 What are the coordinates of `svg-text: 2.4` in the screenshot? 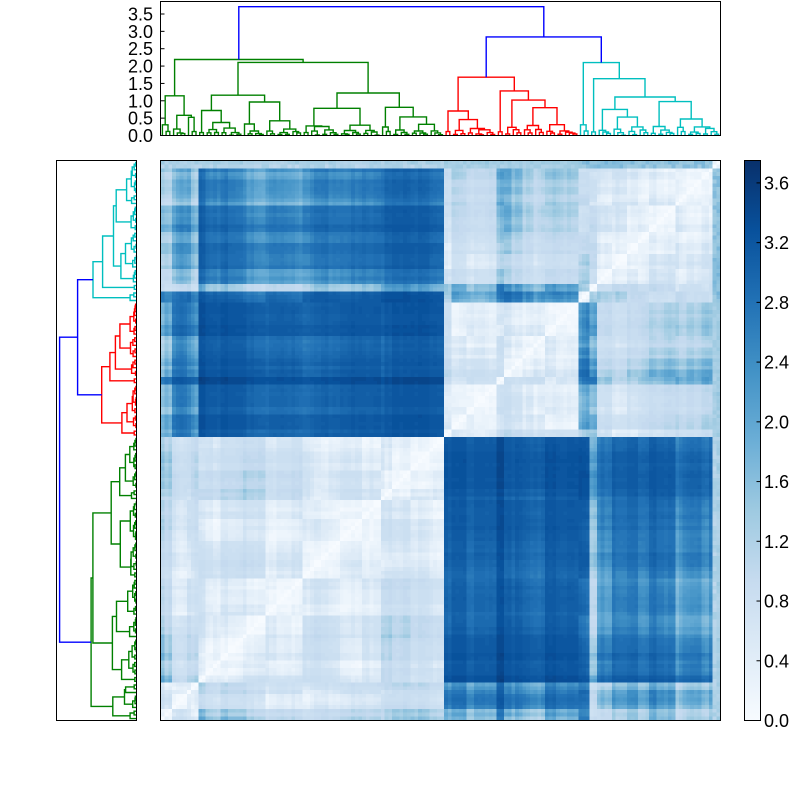 It's located at (776, 363).